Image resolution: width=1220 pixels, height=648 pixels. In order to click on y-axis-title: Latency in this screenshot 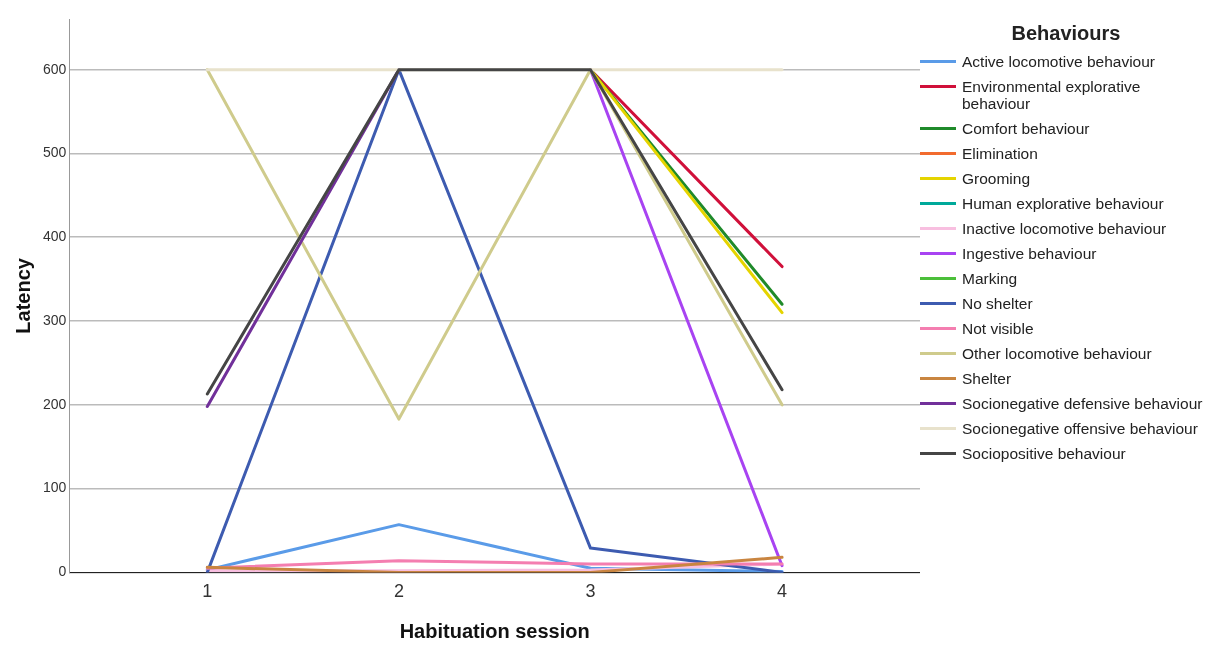, I will do `click(22, 295)`.